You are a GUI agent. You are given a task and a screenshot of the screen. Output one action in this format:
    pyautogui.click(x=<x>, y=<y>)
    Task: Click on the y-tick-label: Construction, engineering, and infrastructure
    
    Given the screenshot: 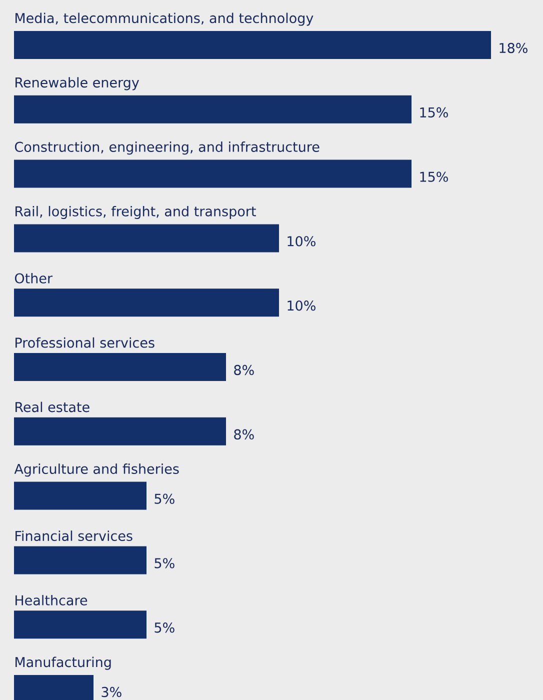 What is the action you would take?
    pyautogui.click(x=167, y=148)
    